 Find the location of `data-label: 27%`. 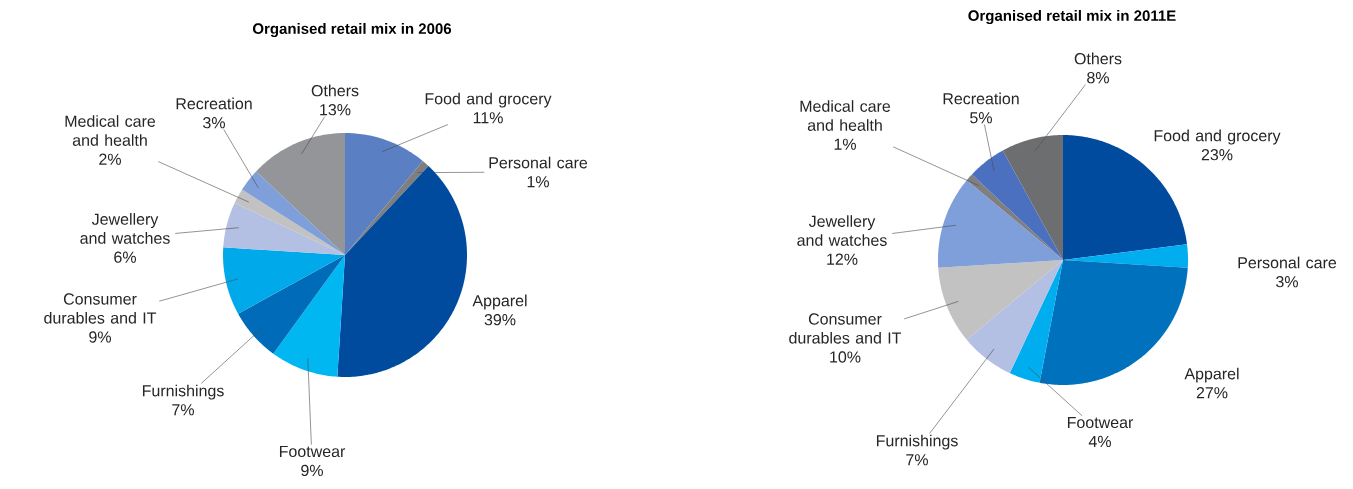

data-label: 27% is located at coordinates (1212, 393).